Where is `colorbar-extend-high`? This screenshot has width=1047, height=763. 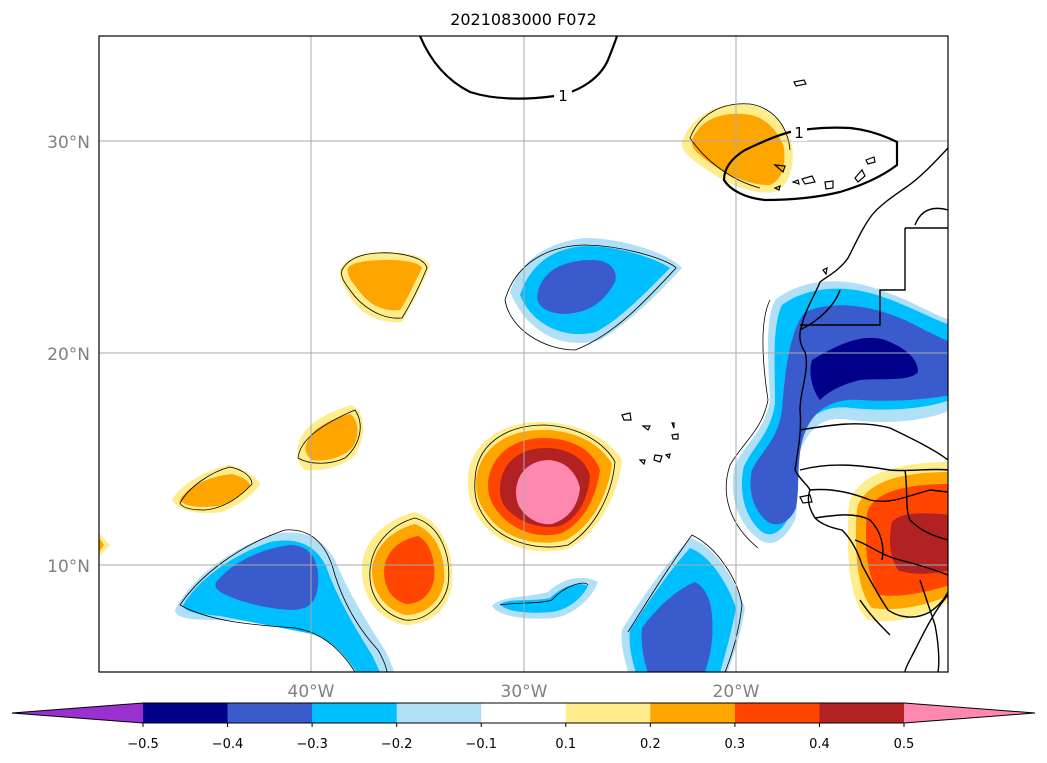
colorbar-extend-high is located at coordinates (969, 713).